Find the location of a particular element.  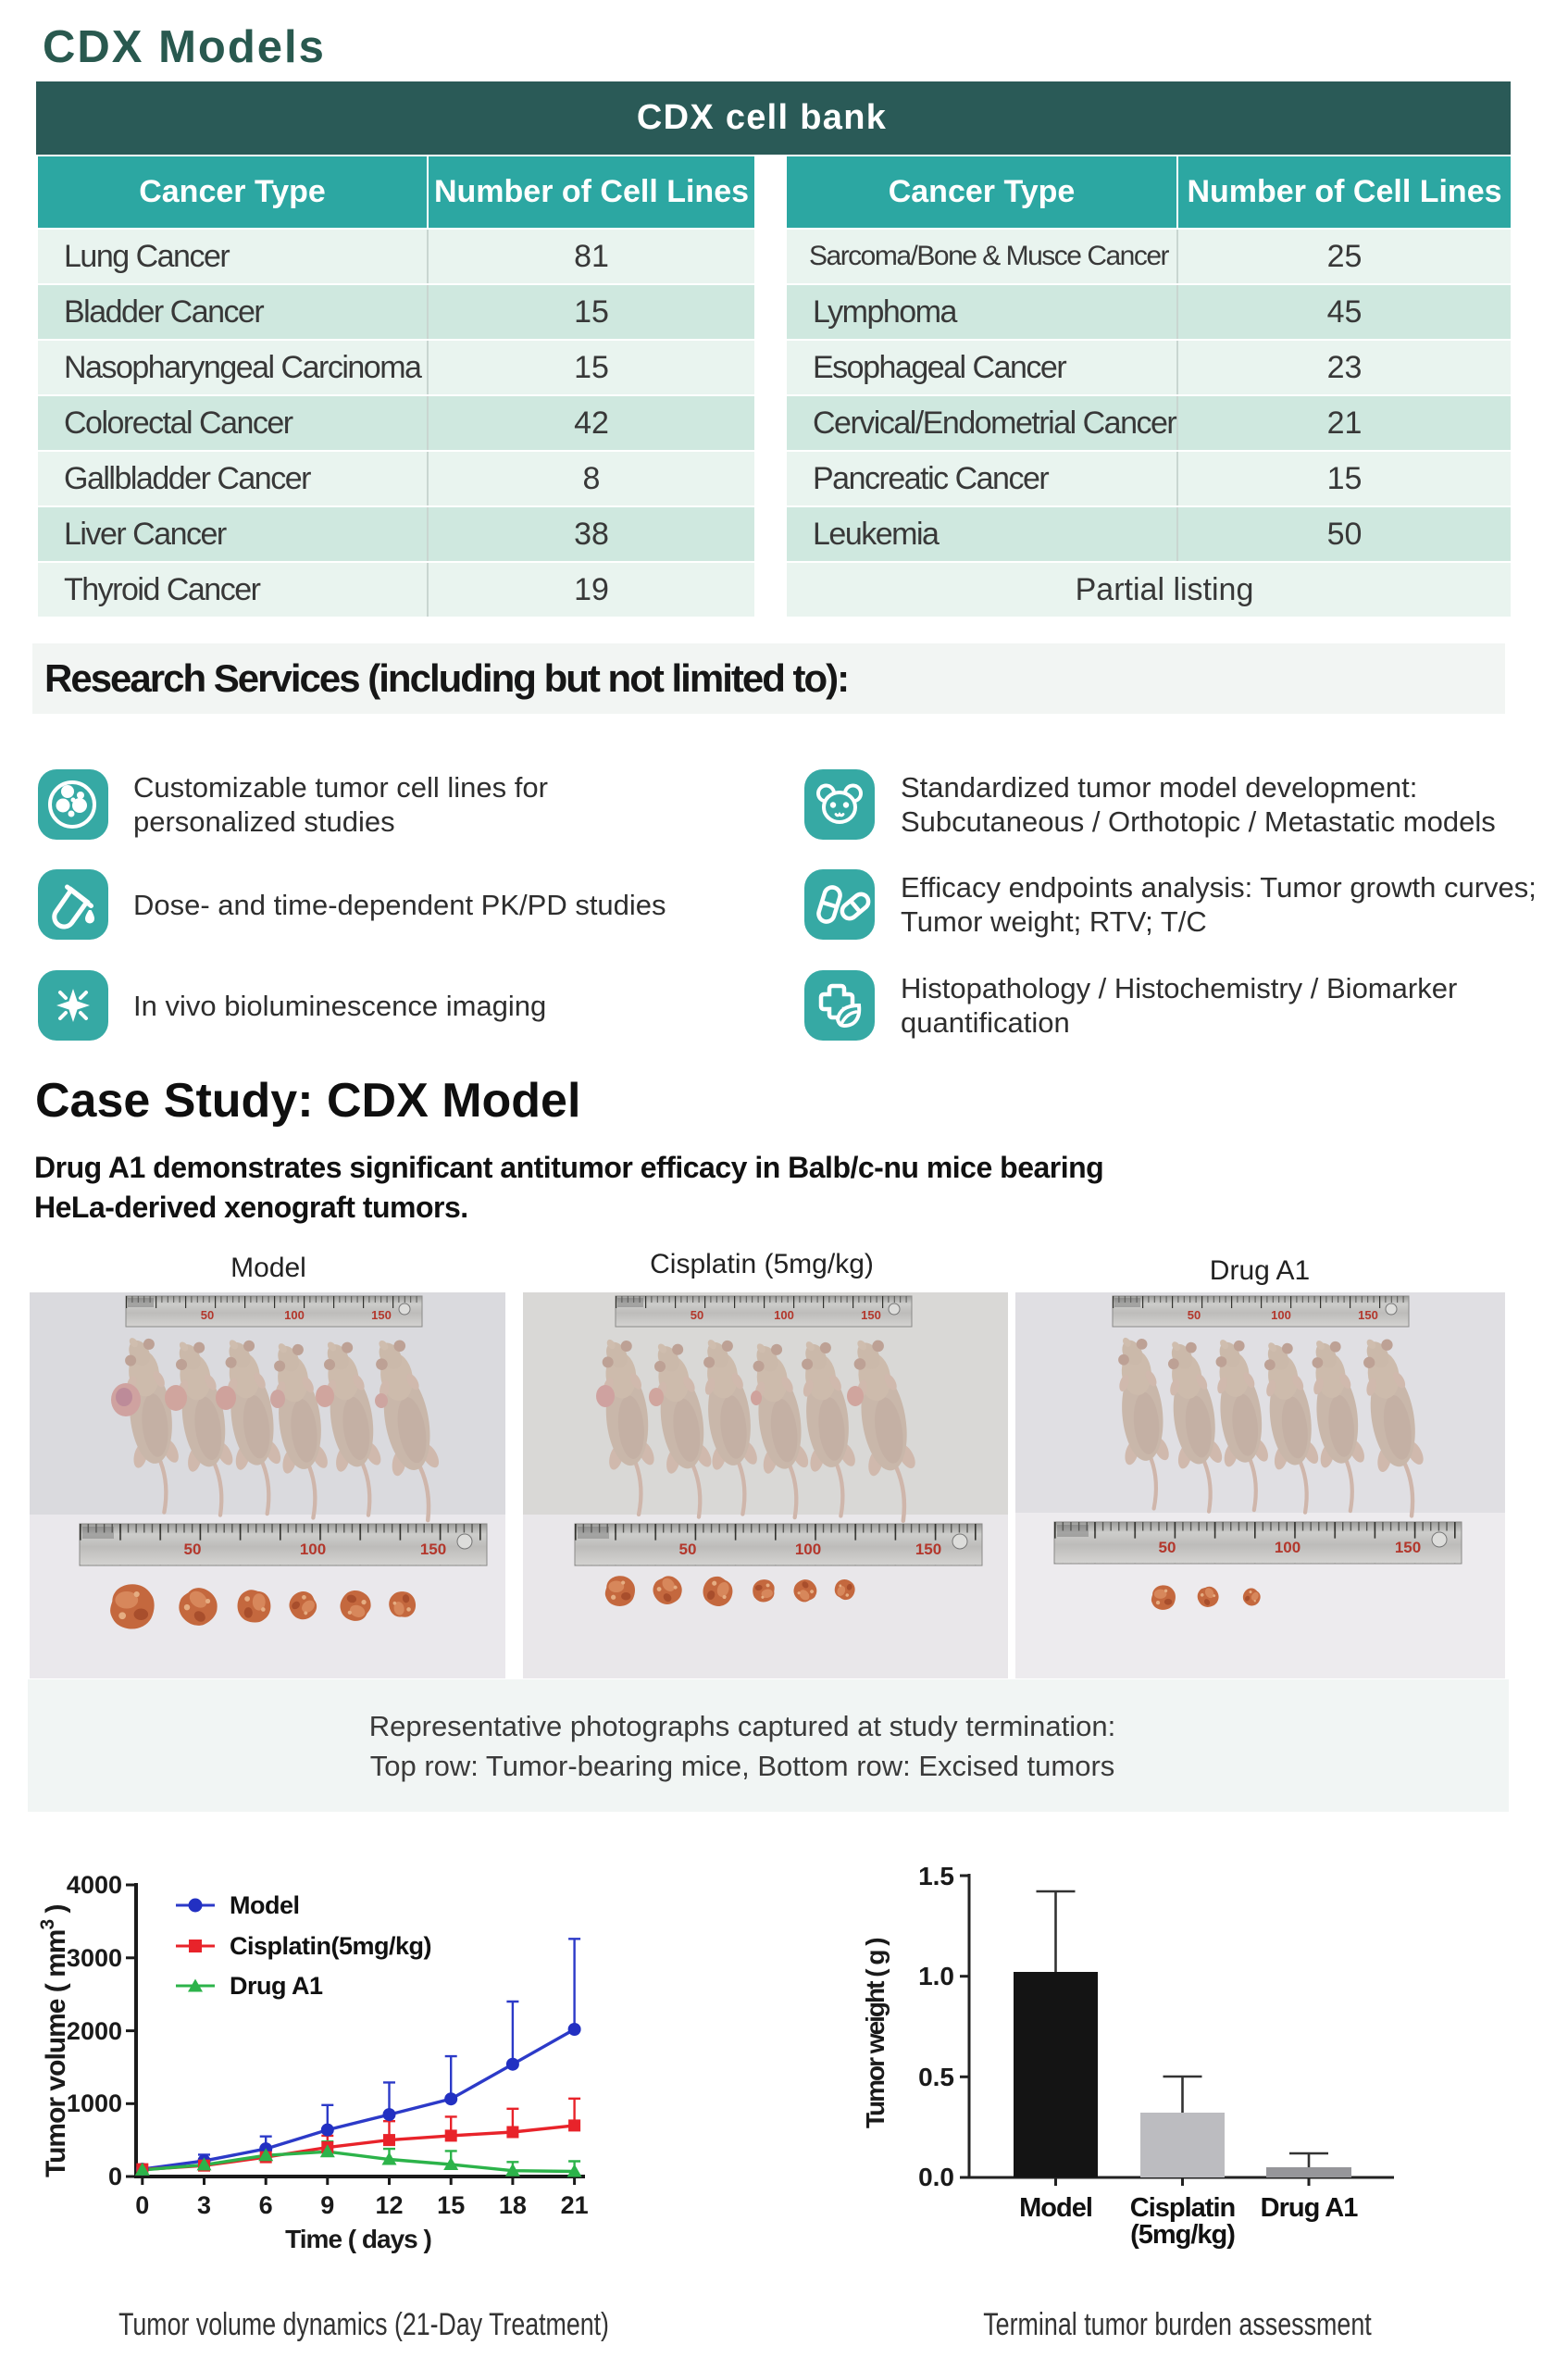

svg-text: (5mg/kg) is located at coordinates (1182, 2235).